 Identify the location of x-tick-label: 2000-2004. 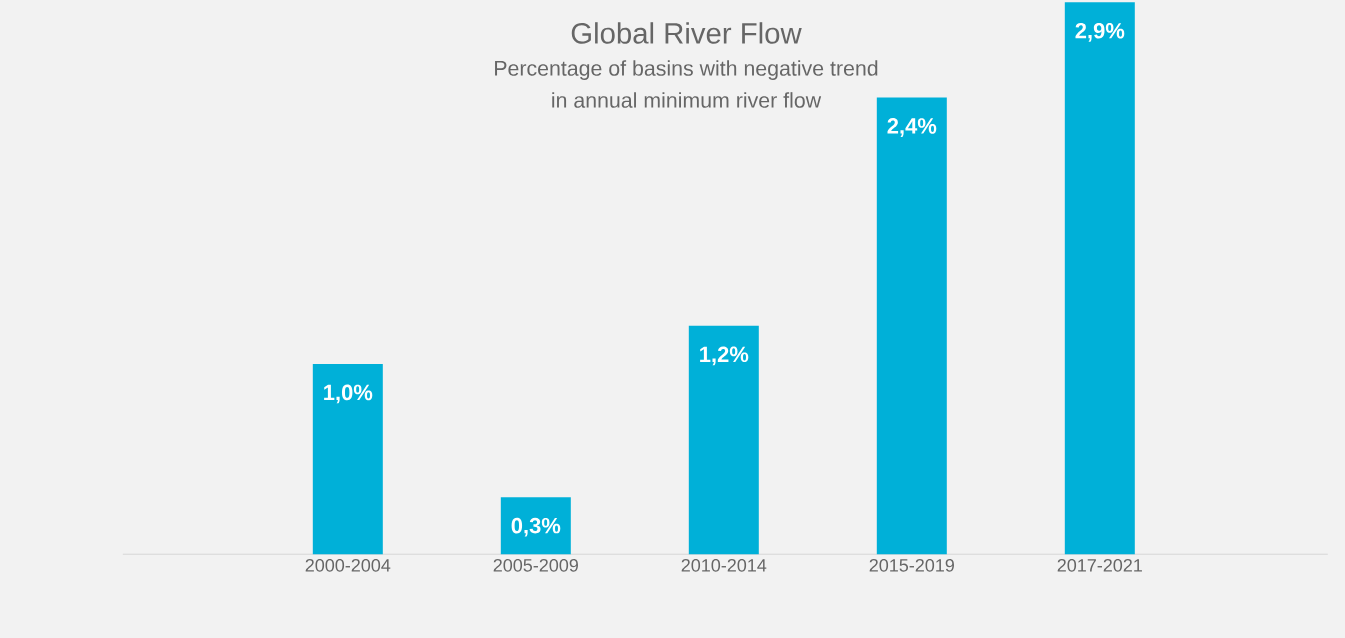
(348, 565).